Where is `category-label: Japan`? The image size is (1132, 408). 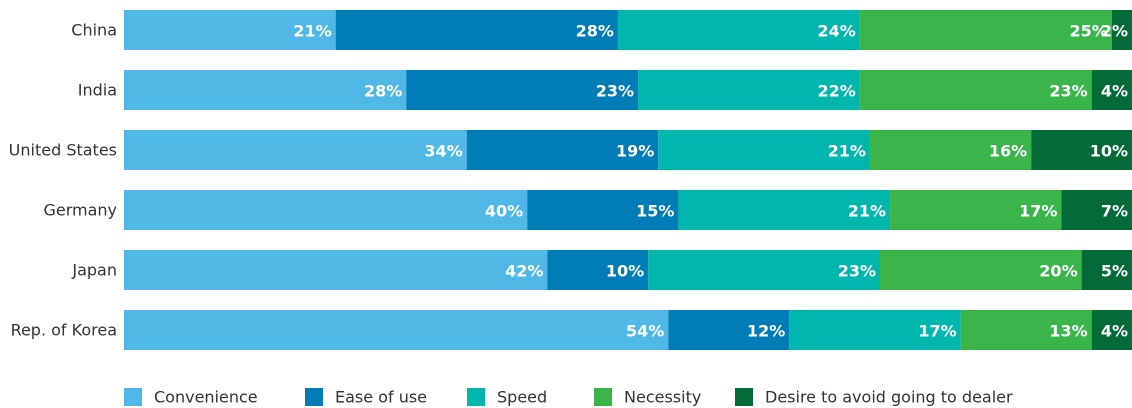 category-label: Japan is located at coordinates (94, 270).